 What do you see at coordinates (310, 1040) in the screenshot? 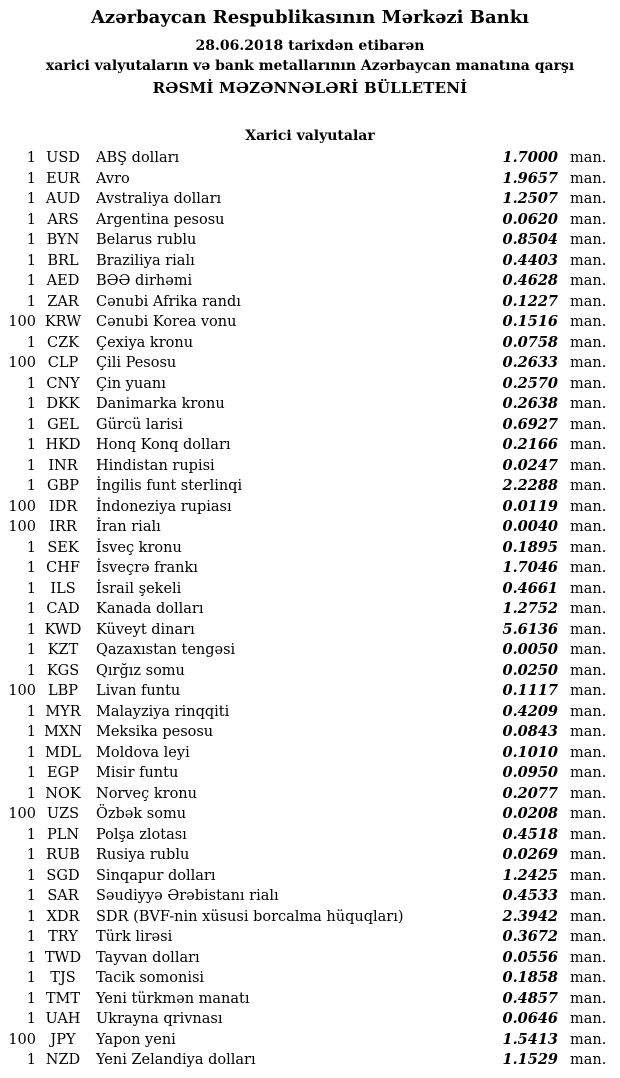
I see `rate-row: 100 JPY Yapon yeni 1.5413 man.` at bounding box center [310, 1040].